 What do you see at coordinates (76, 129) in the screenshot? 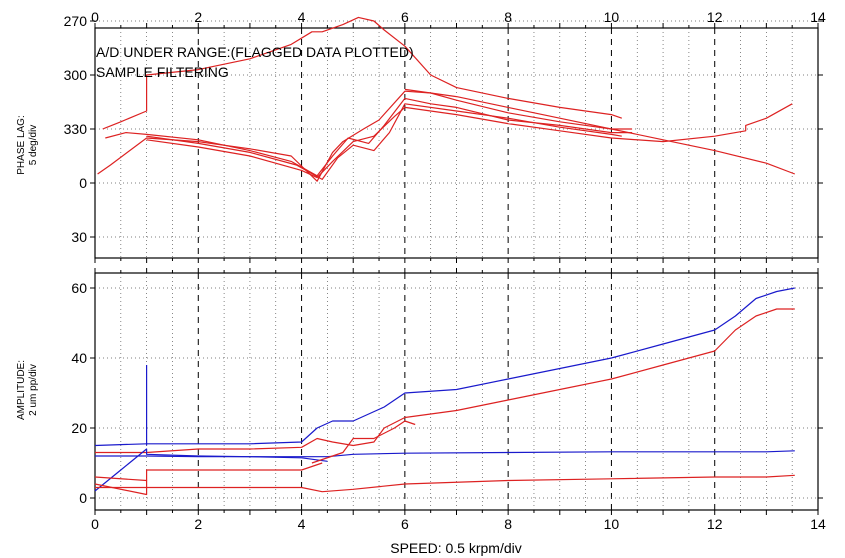
I see `y-tick-label: 330` at bounding box center [76, 129].